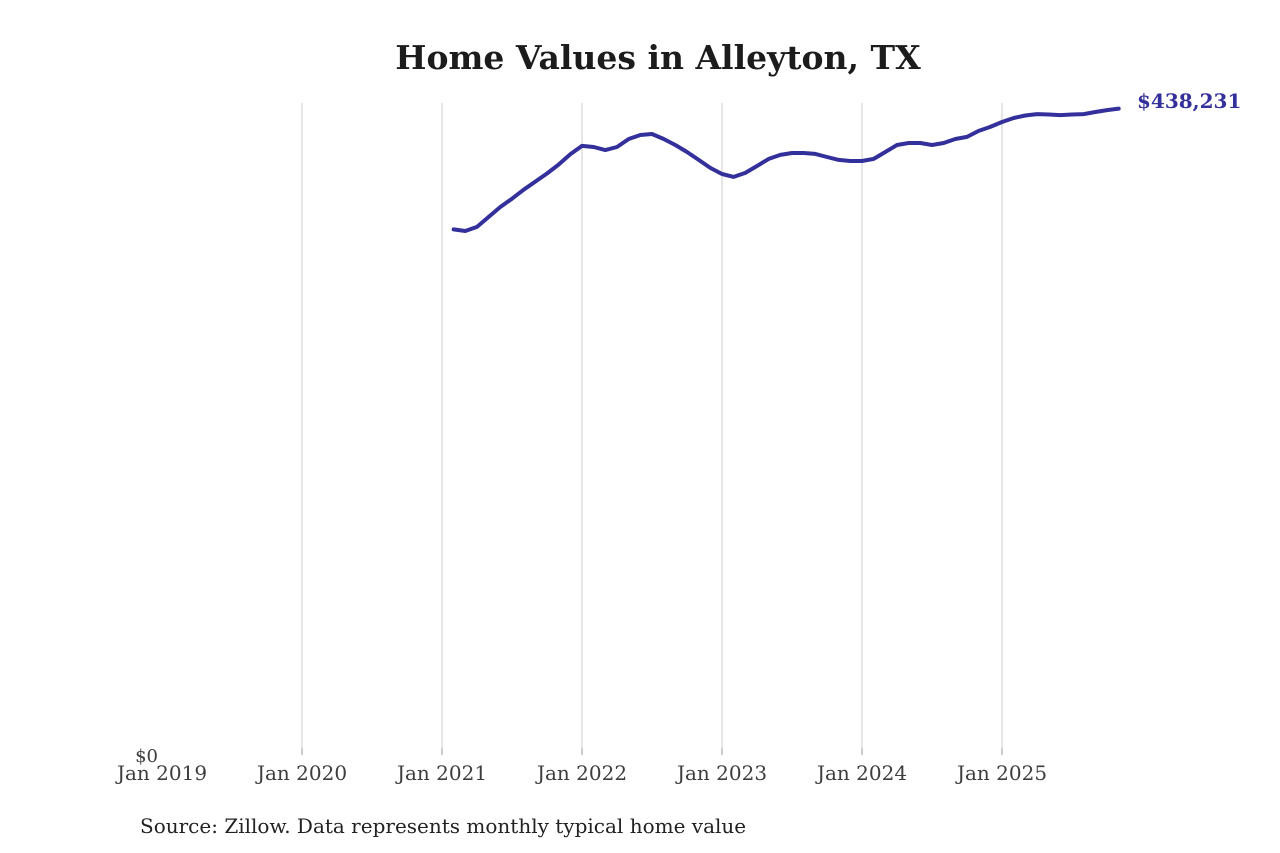 The image size is (1280, 853). Describe the element at coordinates (786, 169) in the screenshot. I see `home-value-line-series` at that location.